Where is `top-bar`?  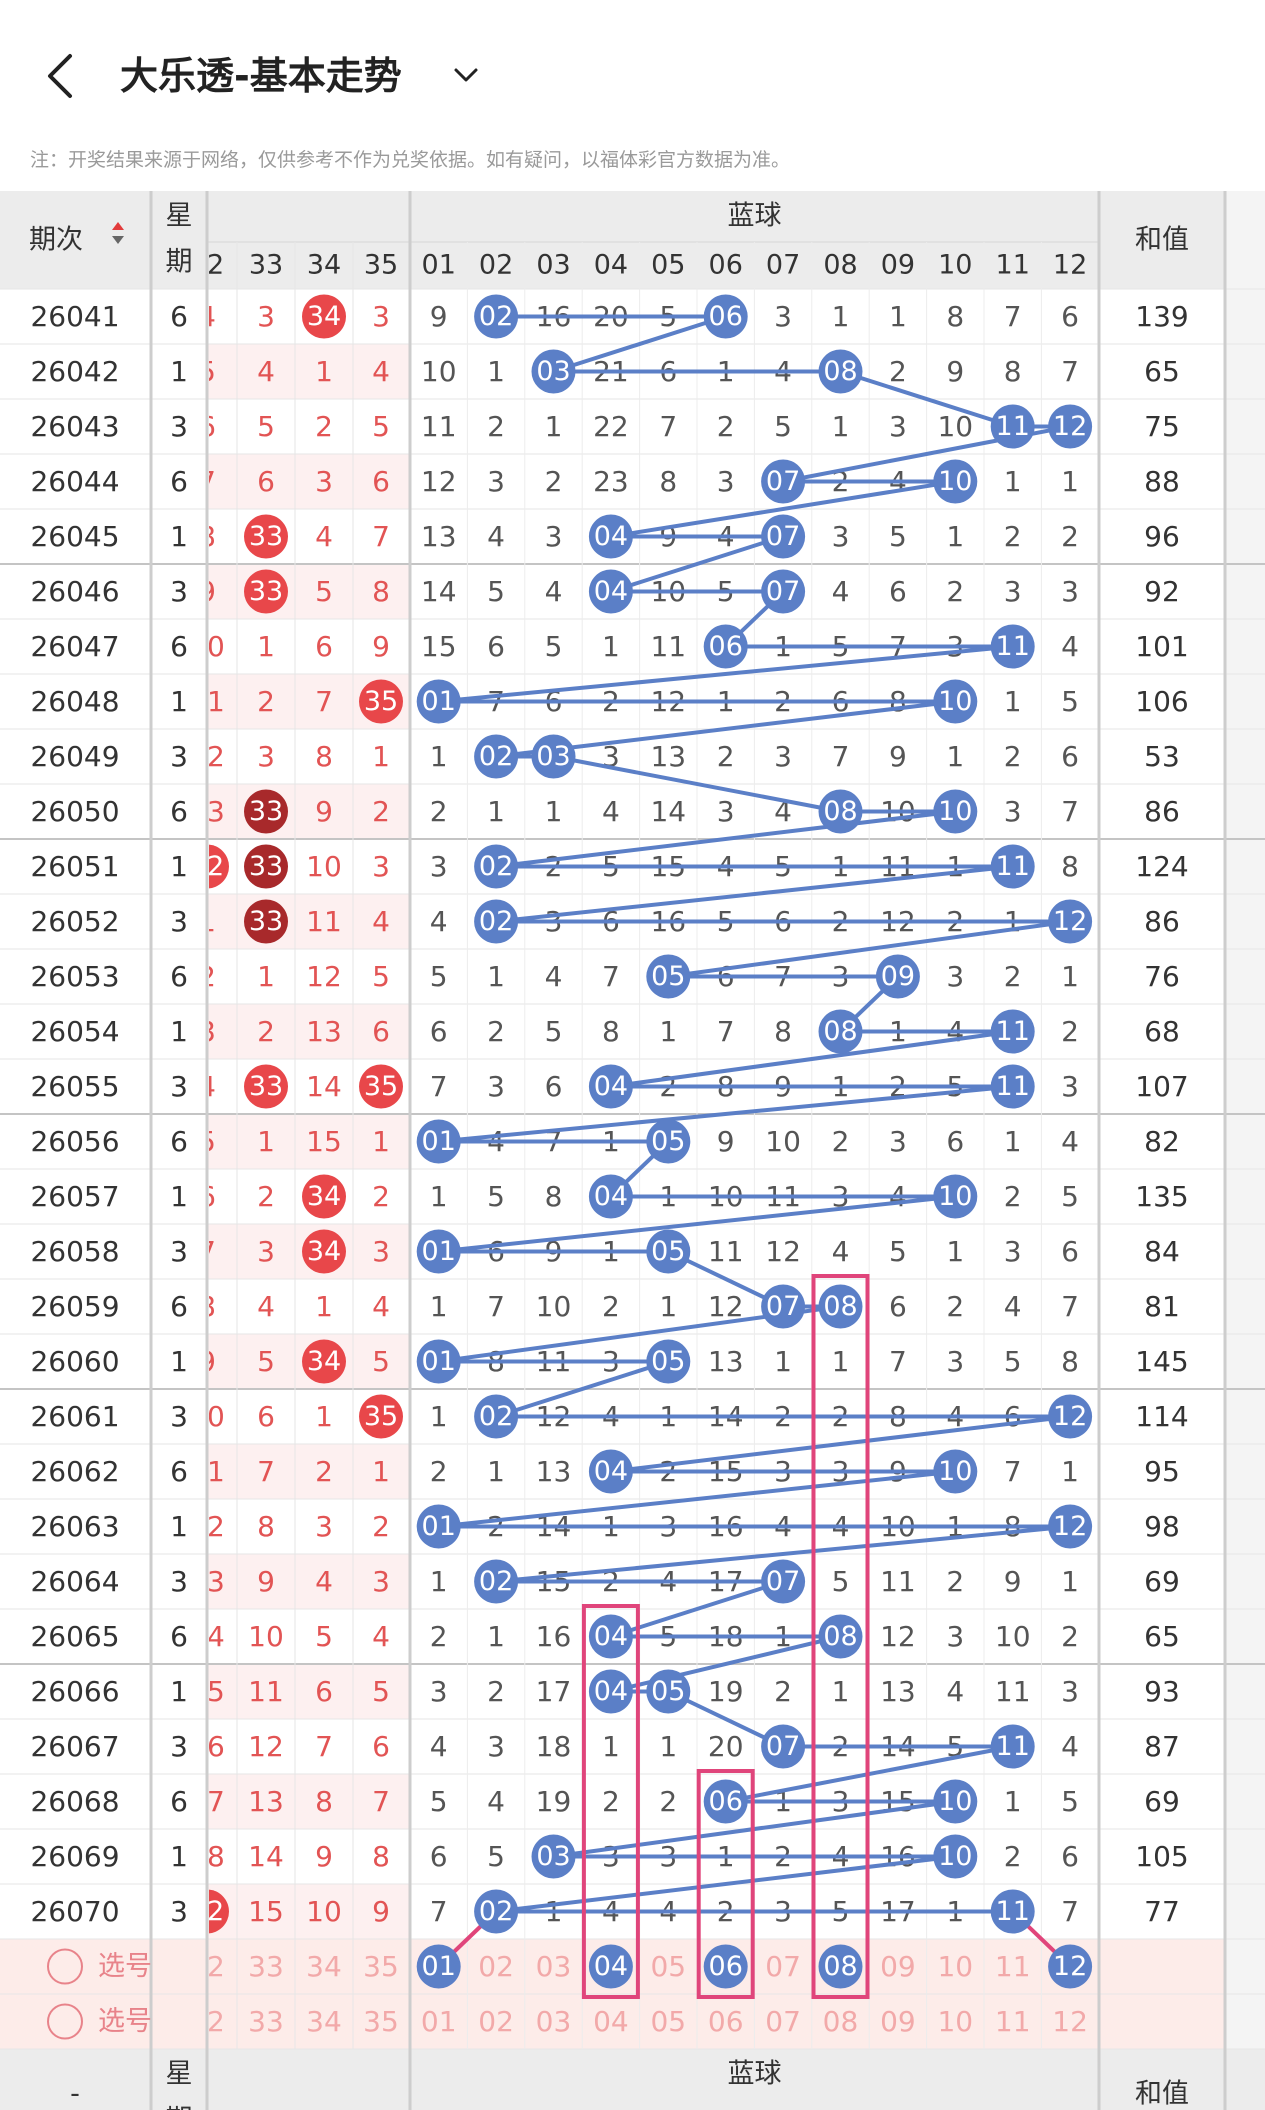 top-bar is located at coordinates (632, 95).